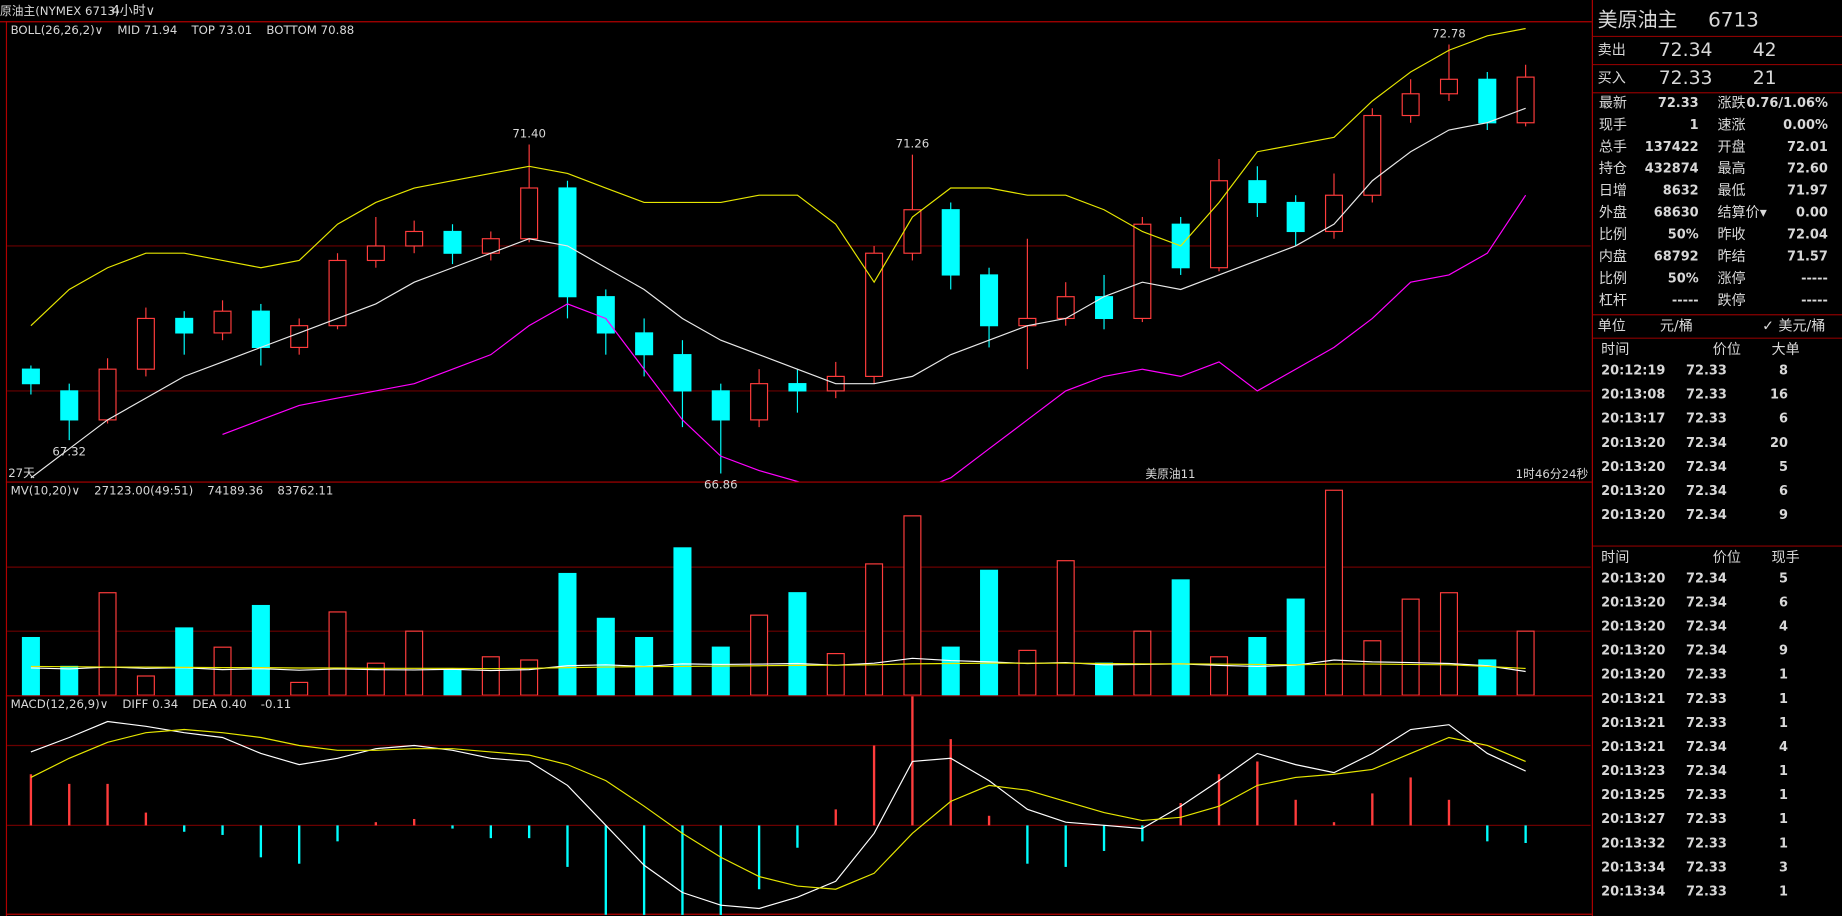 The width and height of the screenshot is (1842, 916). Describe the element at coordinates (1731, 278) in the screenshot. I see `stat-label: 涨停` at that location.